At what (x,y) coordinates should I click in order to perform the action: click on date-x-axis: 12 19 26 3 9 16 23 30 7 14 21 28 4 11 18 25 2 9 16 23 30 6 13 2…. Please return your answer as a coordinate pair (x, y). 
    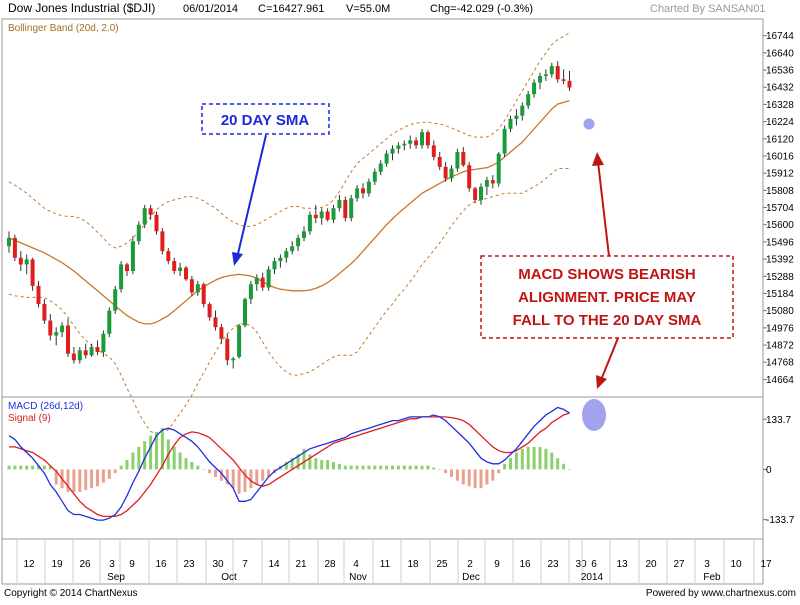
    Looking at the image, I should click on (394, 561).